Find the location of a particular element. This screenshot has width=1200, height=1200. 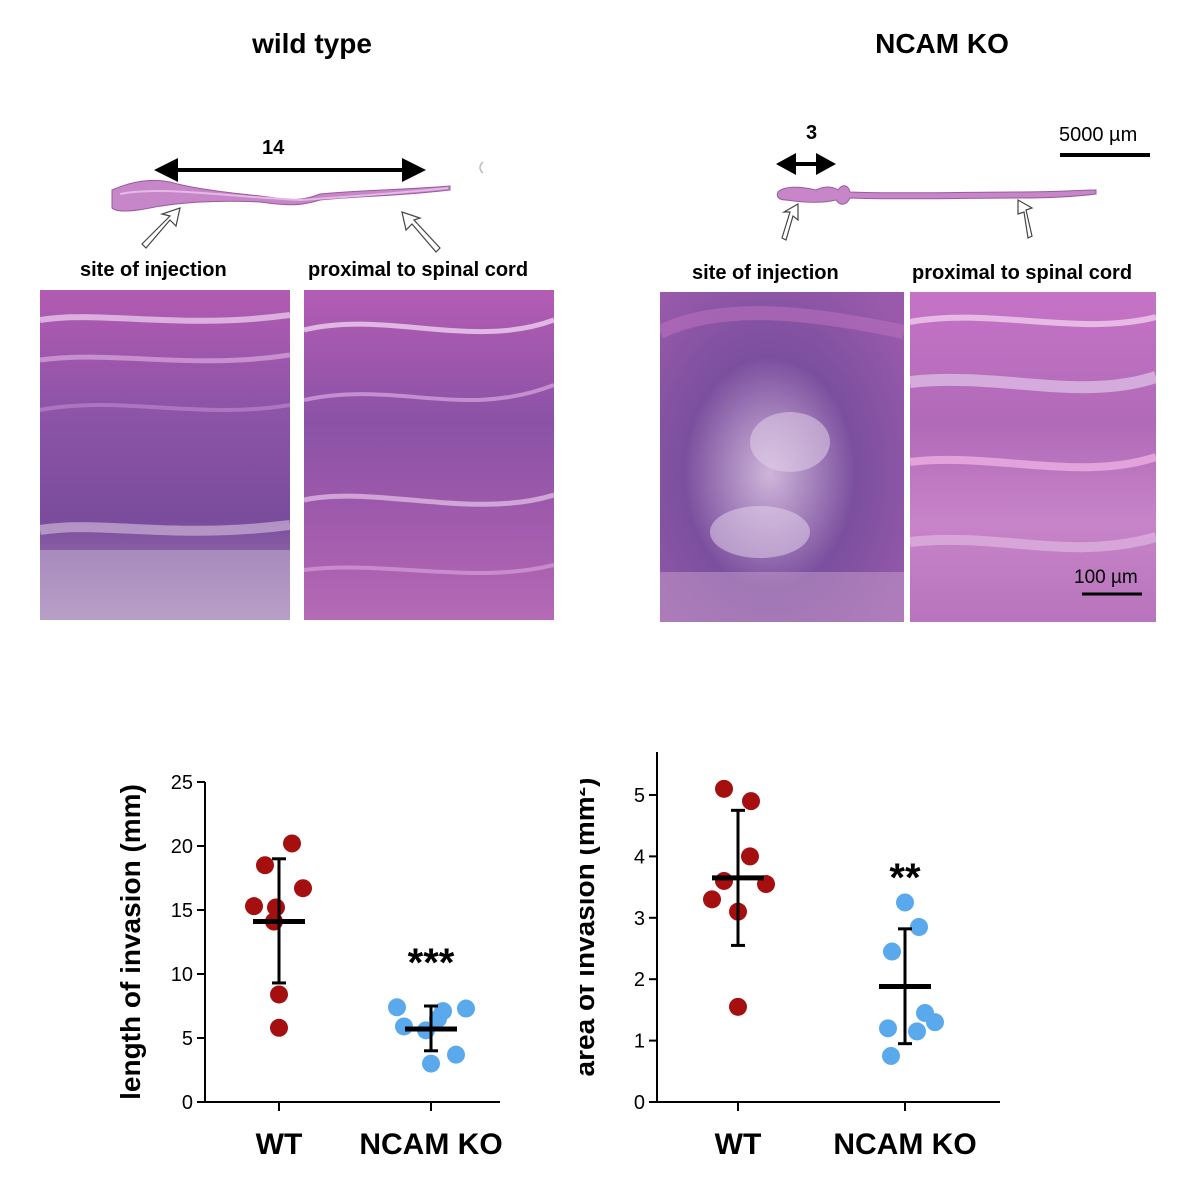

y-axis-label: length of invasion (mm) is located at coordinates (130, 942).